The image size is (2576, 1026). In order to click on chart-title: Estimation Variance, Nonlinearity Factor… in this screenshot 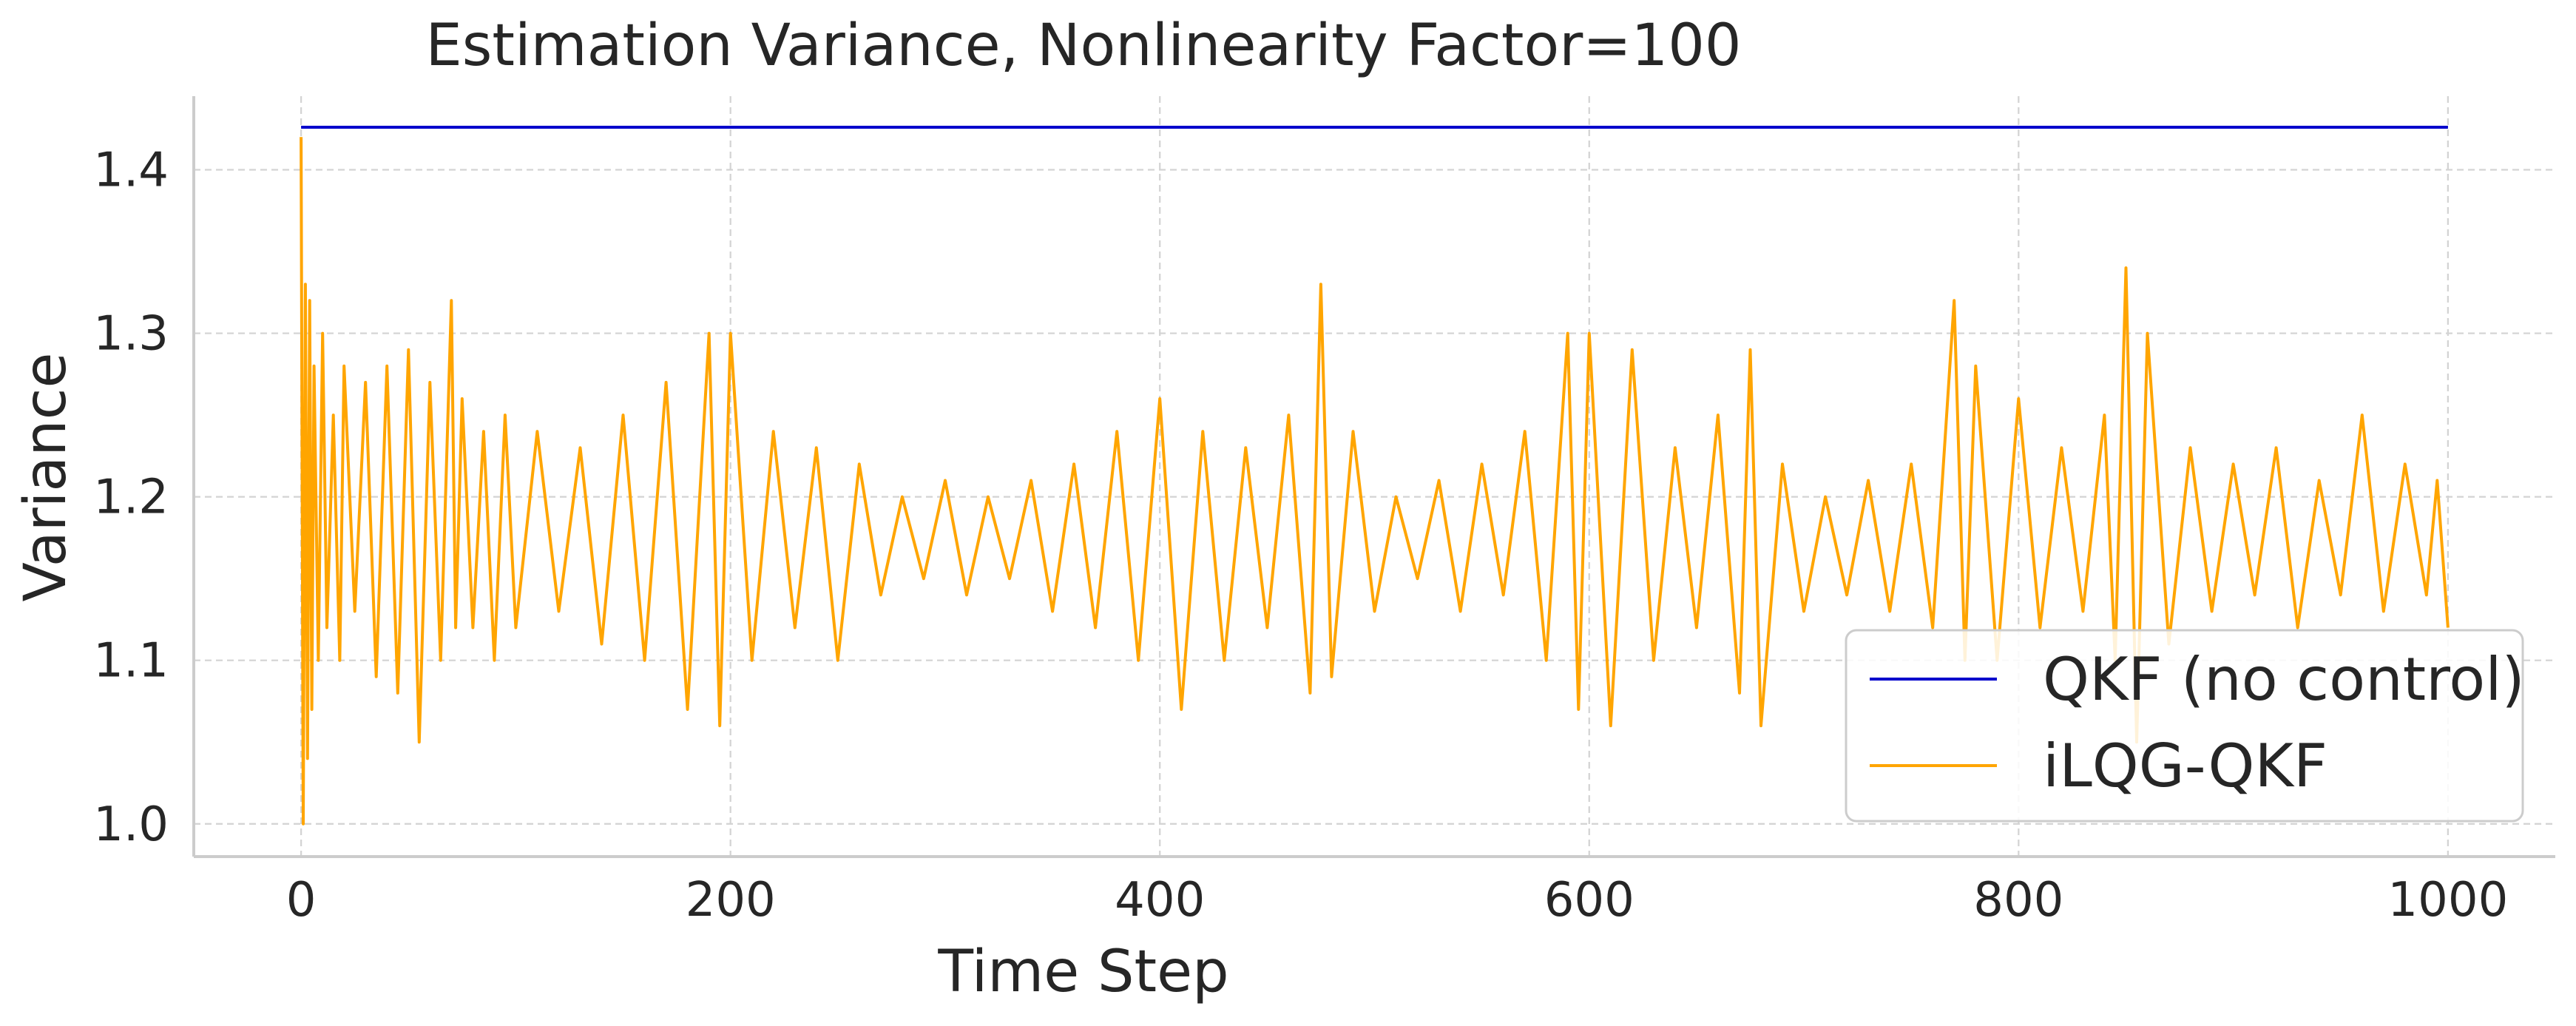, I will do `click(1083, 46)`.